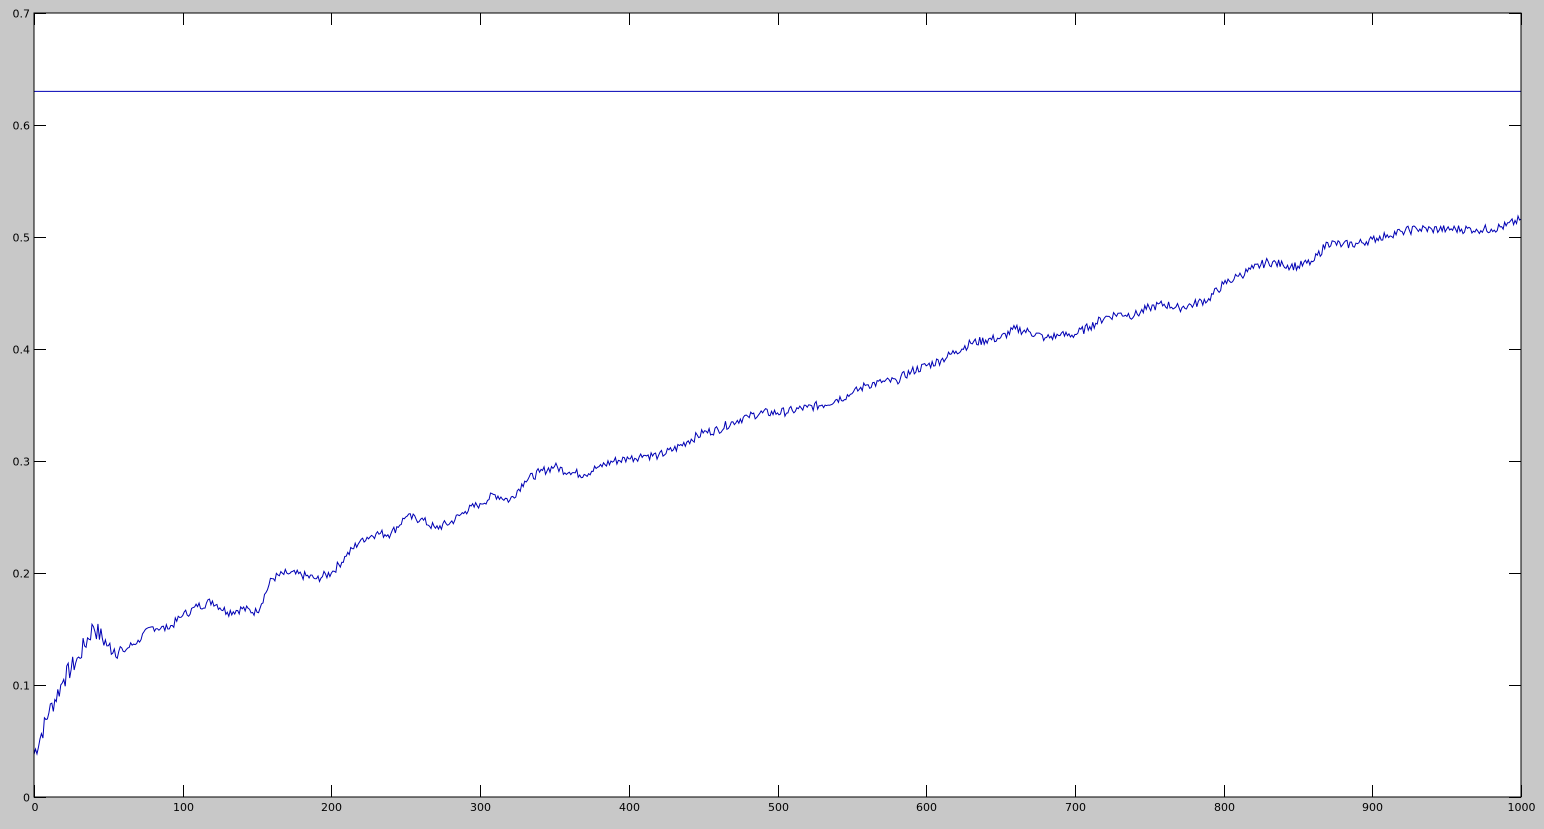  Describe the element at coordinates (1522, 807) in the screenshot. I see `x-tick-label: 1000` at that location.